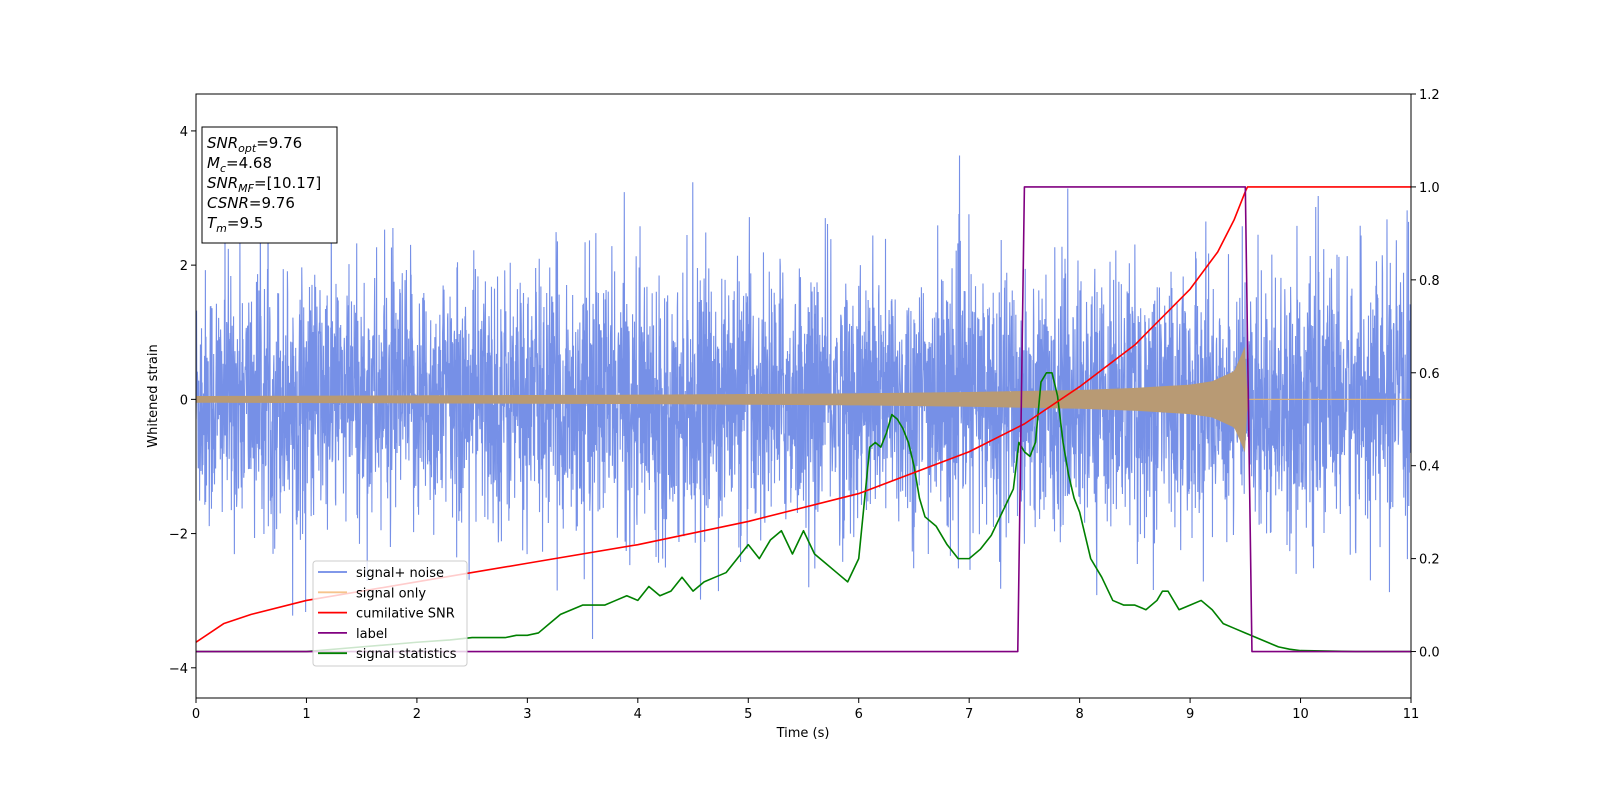 The height and width of the screenshot is (800, 1600). Describe the element at coordinates (178, 535) in the screenshot. I see `y-left-tick-label: −2` at that location.